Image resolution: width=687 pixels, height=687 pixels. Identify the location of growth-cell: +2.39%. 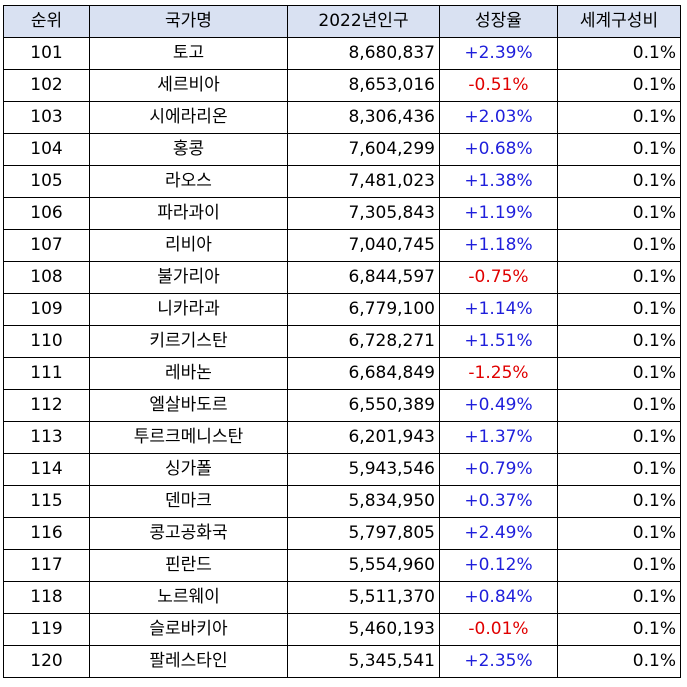
(498, 53).